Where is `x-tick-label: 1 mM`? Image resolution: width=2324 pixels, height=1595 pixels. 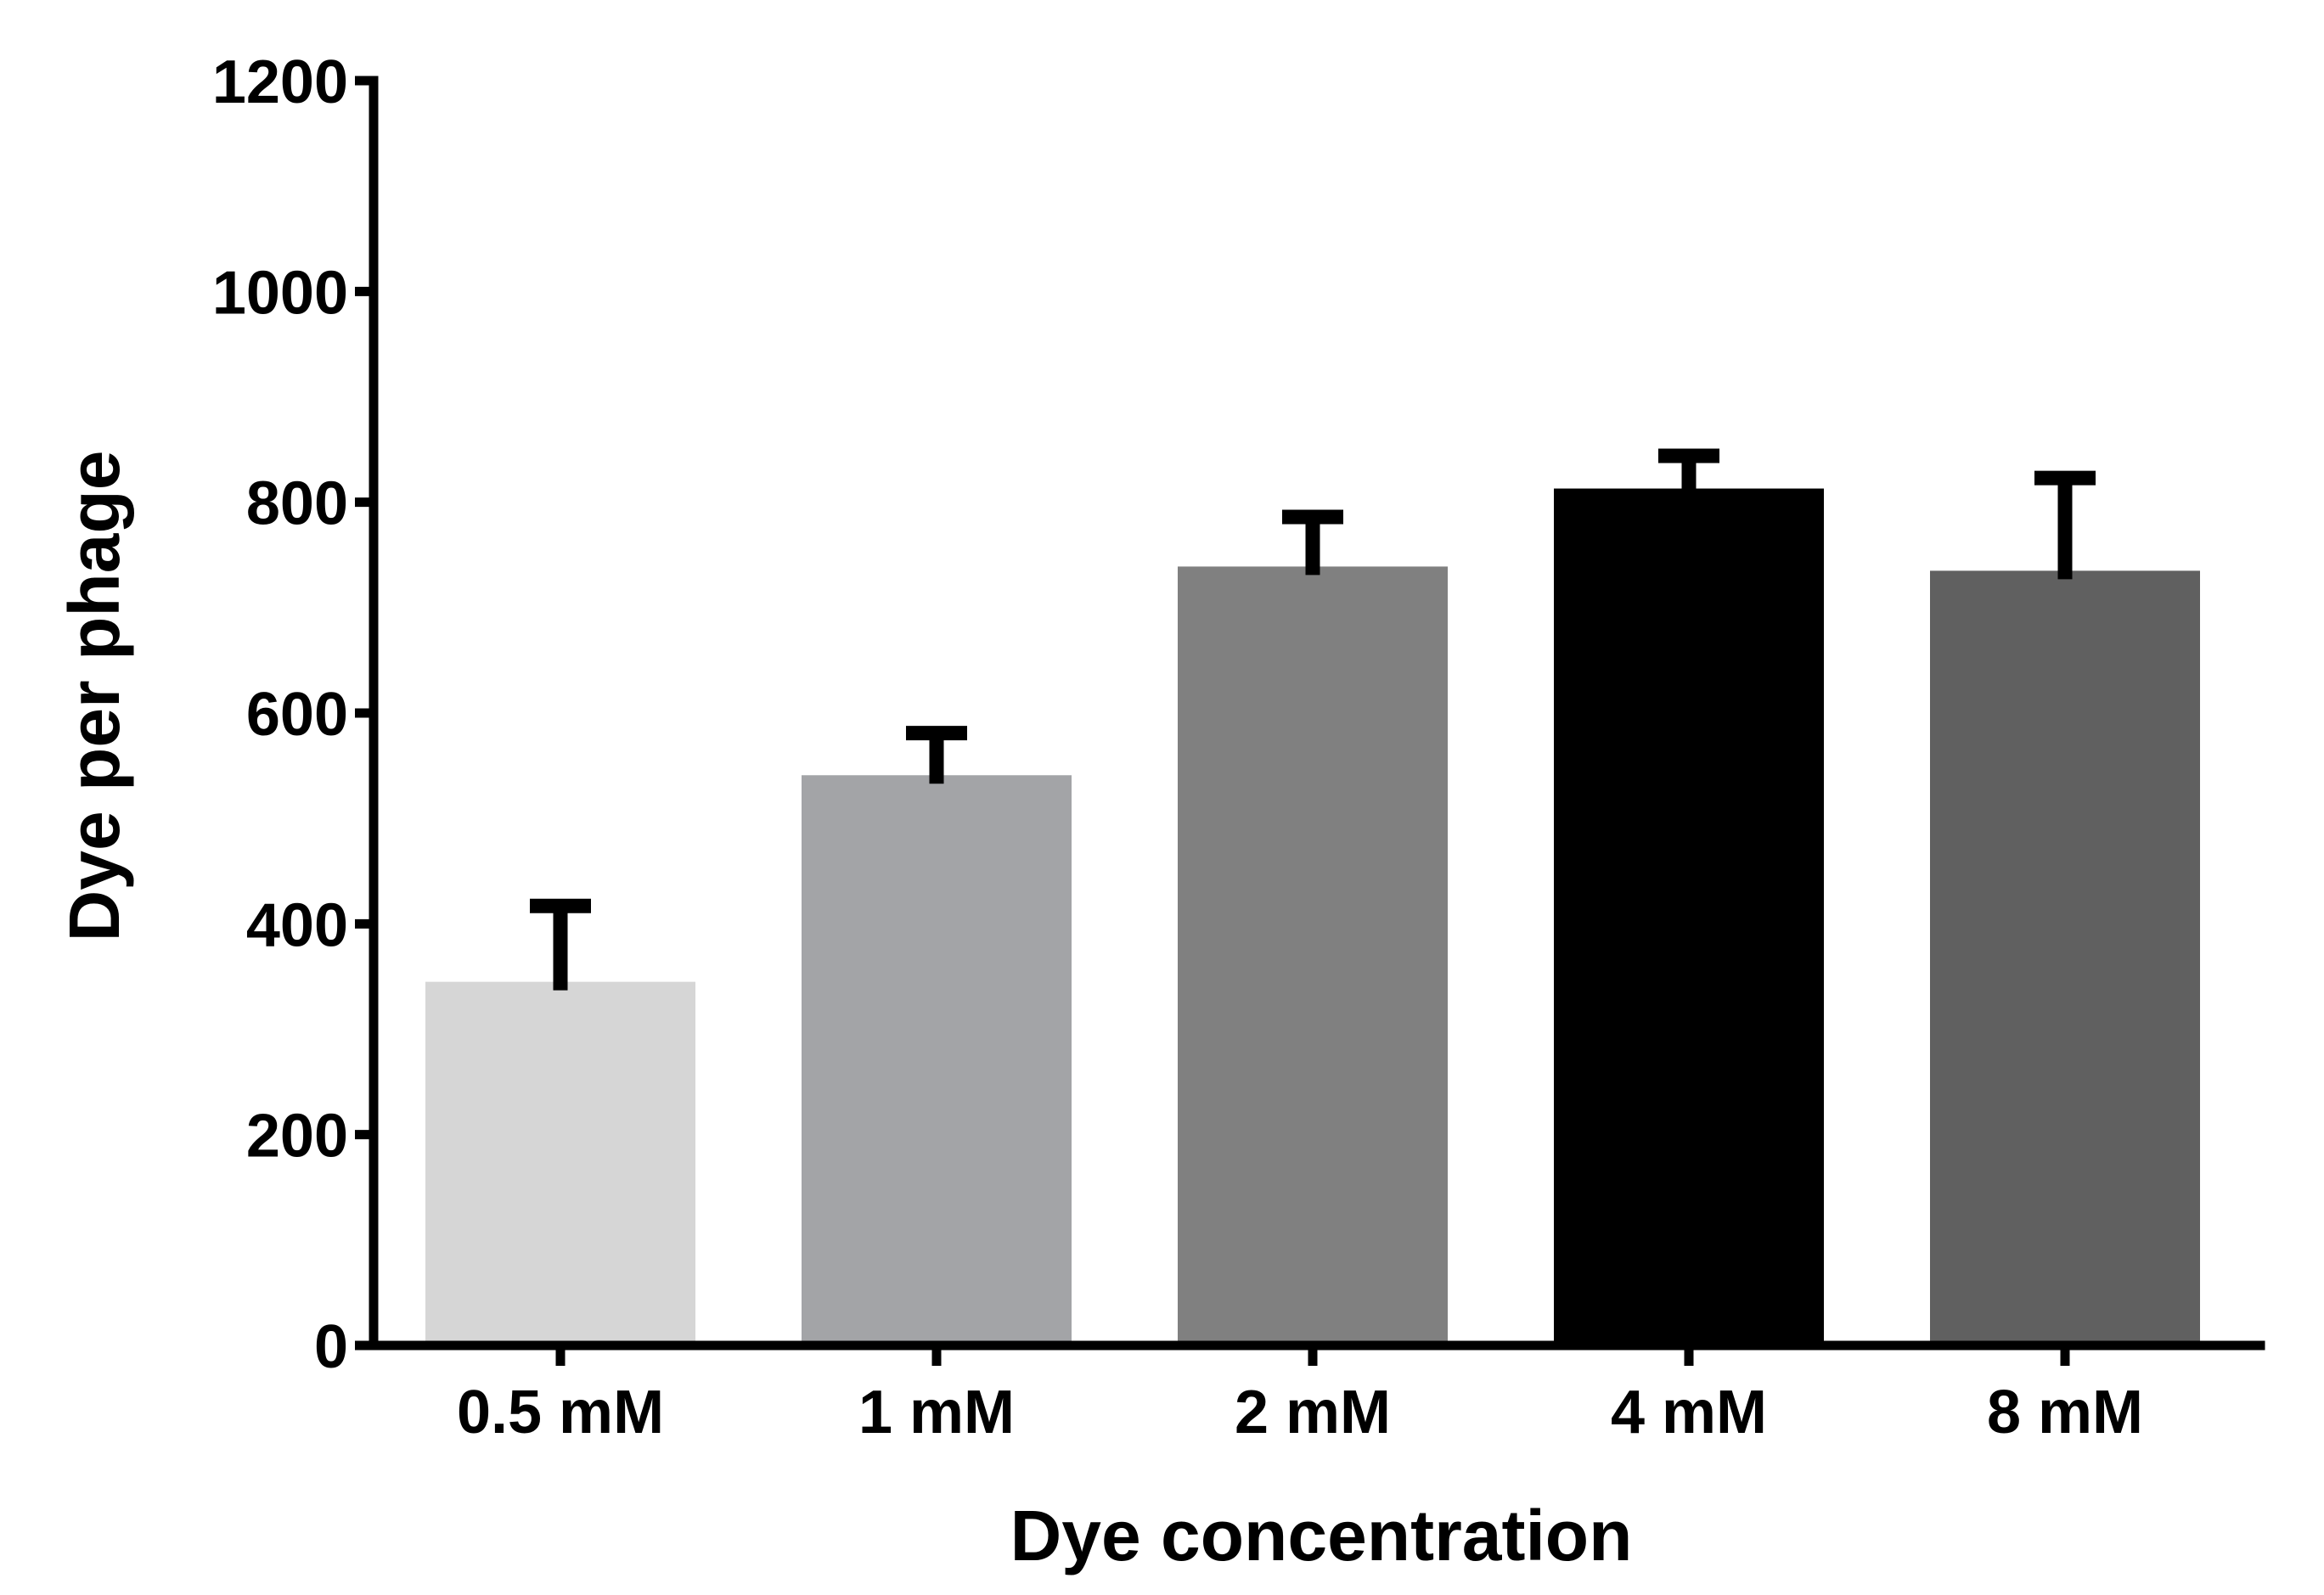
x-tick-label: 1 mM is located at coordinates (936, 1412).